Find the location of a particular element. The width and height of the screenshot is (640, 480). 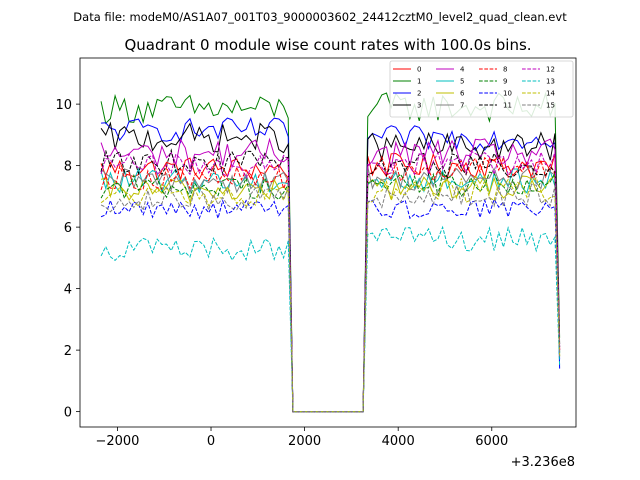

x-tick-label: 6000 is located at coordinates (491, 441).